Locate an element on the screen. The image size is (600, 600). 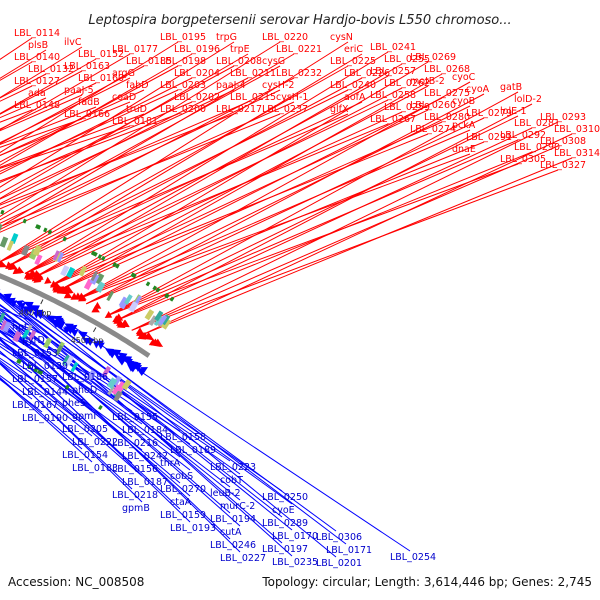
gene-label: trpE is located at coordinates (240, 49).